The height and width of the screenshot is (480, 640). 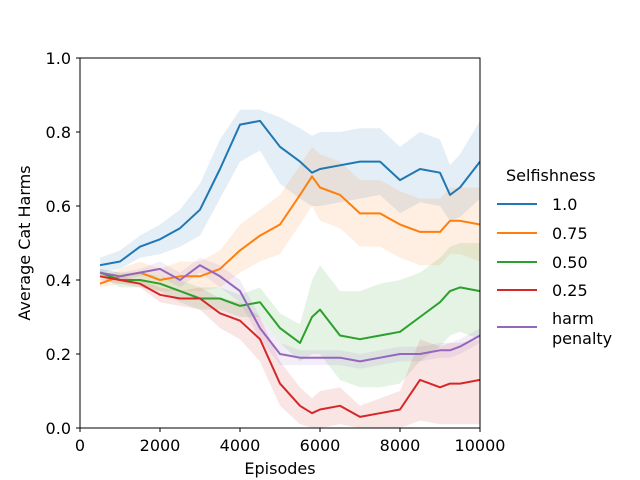 What do you see at coordinates (570, 262) in the screenshot?
I see `legend-entry-label: 0.50` at bounding box center [570, 262].